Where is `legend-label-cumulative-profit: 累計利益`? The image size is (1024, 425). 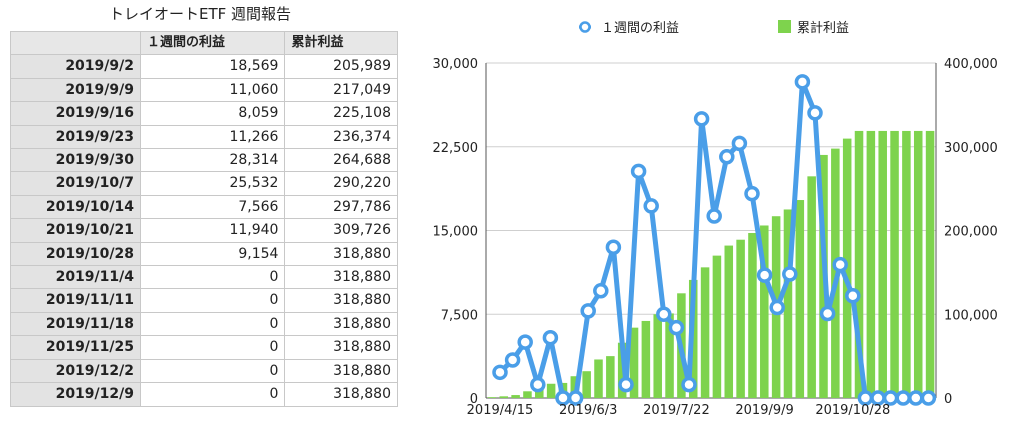 legend-label-cumulative-profit: 累計利益 is located at coordinates (823, 28).